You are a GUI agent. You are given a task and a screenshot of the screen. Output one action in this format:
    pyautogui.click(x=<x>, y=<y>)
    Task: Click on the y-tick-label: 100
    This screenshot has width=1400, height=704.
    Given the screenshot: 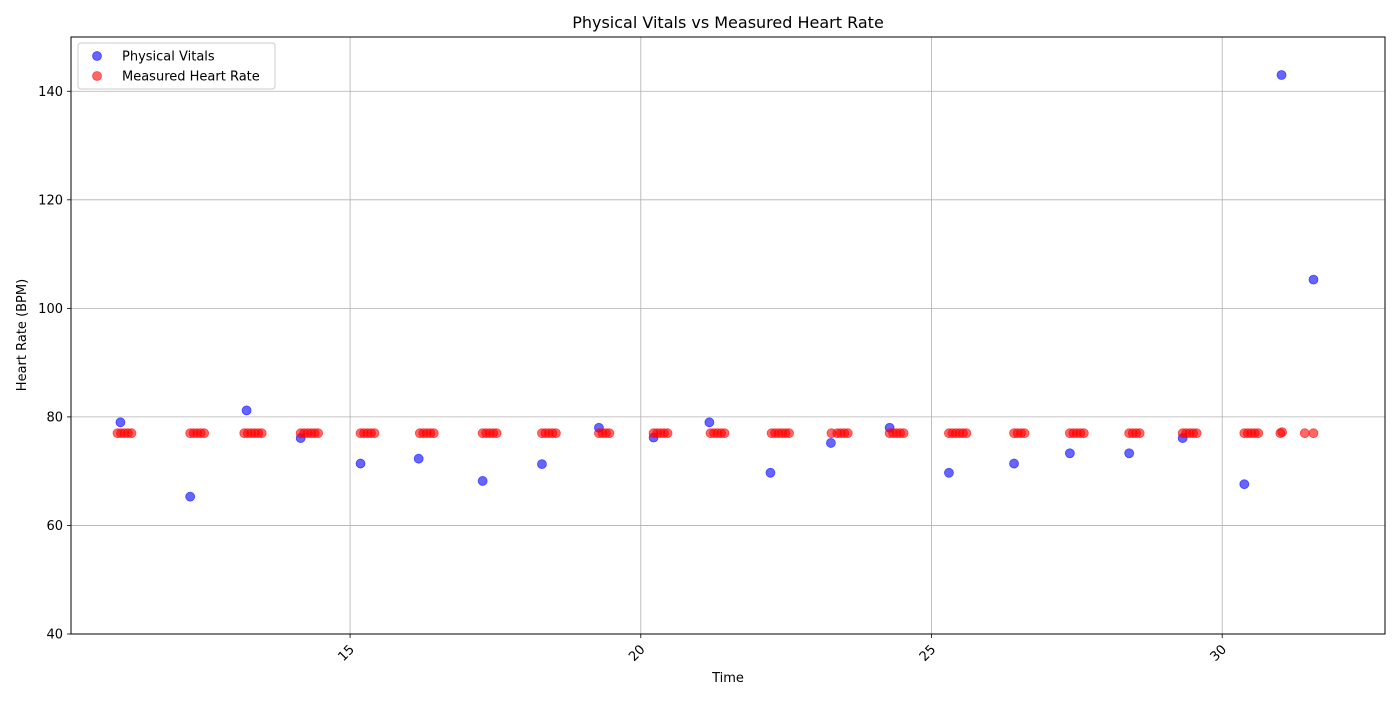 What is the action you would take?
    pyautogui.click(x=50, y=309)
    